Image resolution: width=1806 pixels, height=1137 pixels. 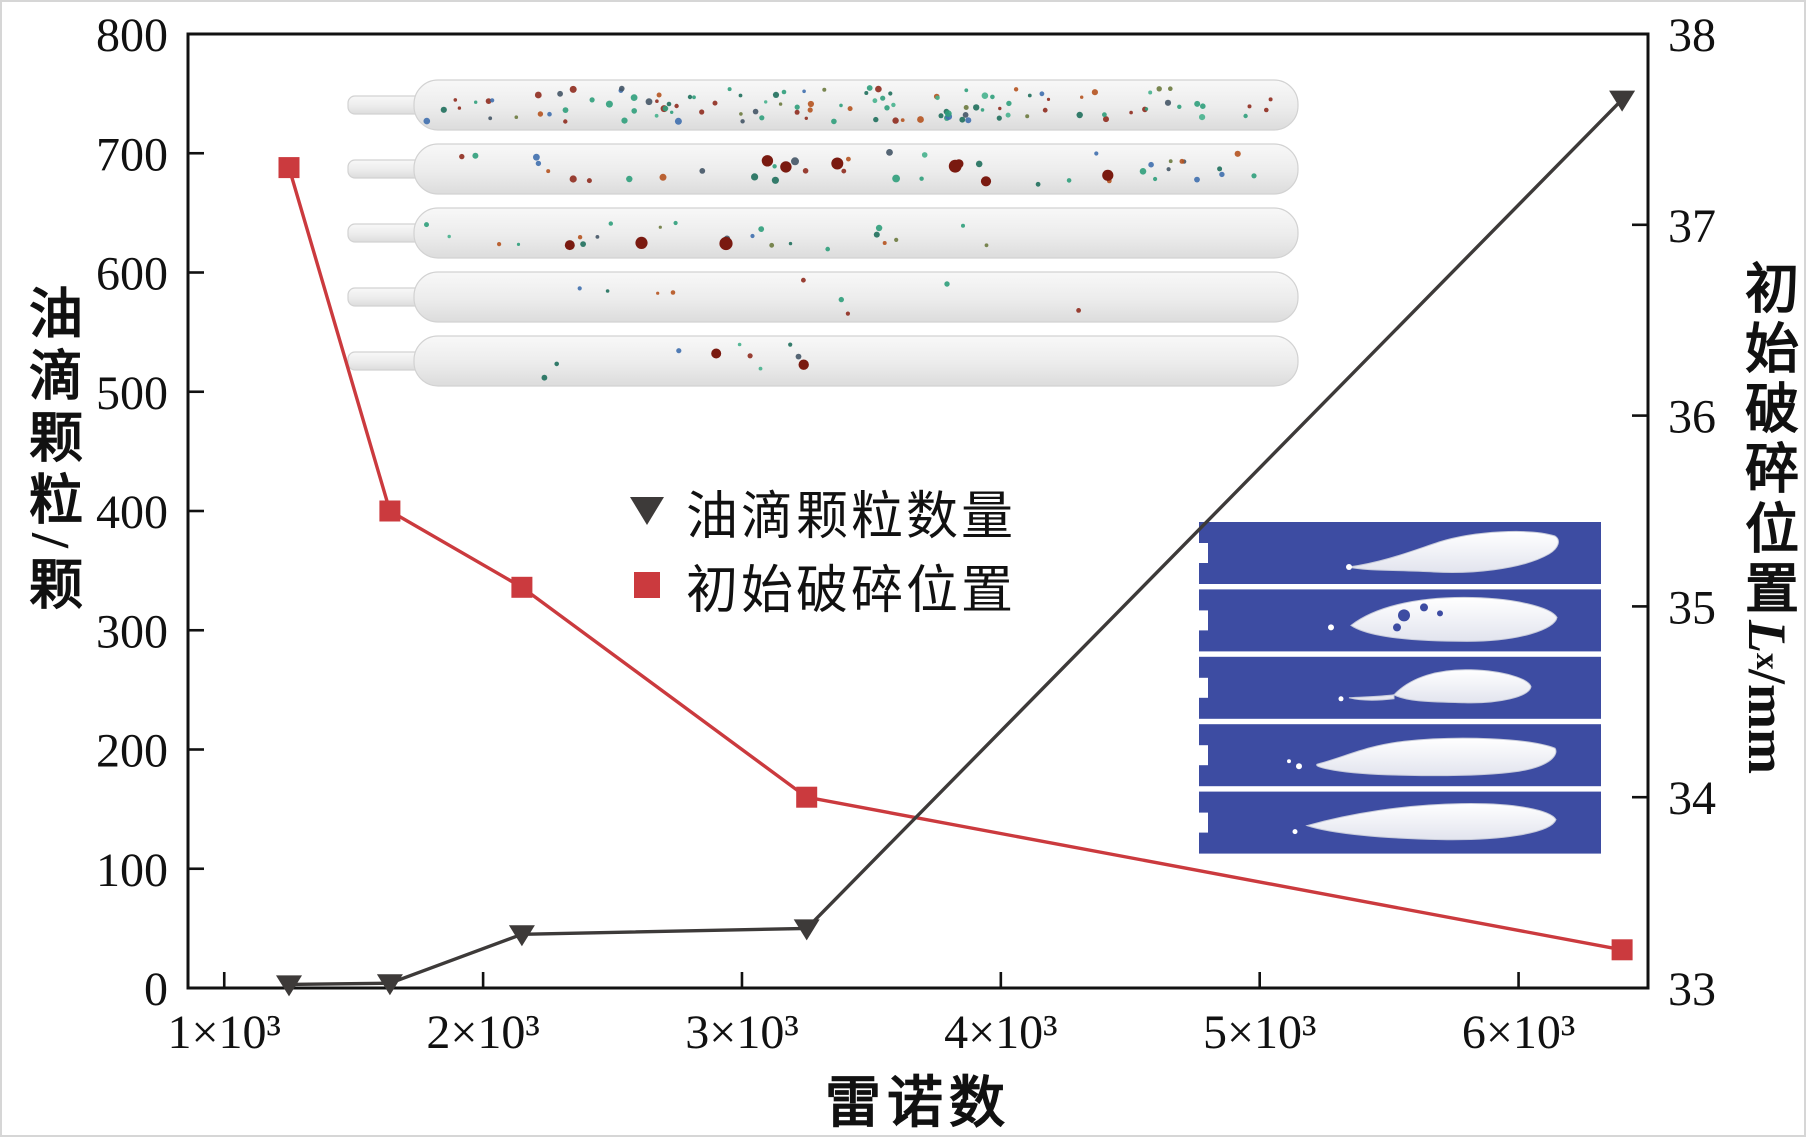 What do you see at coordinates (132, 35) in the screenshot?
I see `y-left-tick-label: 800` at bounding box center [132, 35].